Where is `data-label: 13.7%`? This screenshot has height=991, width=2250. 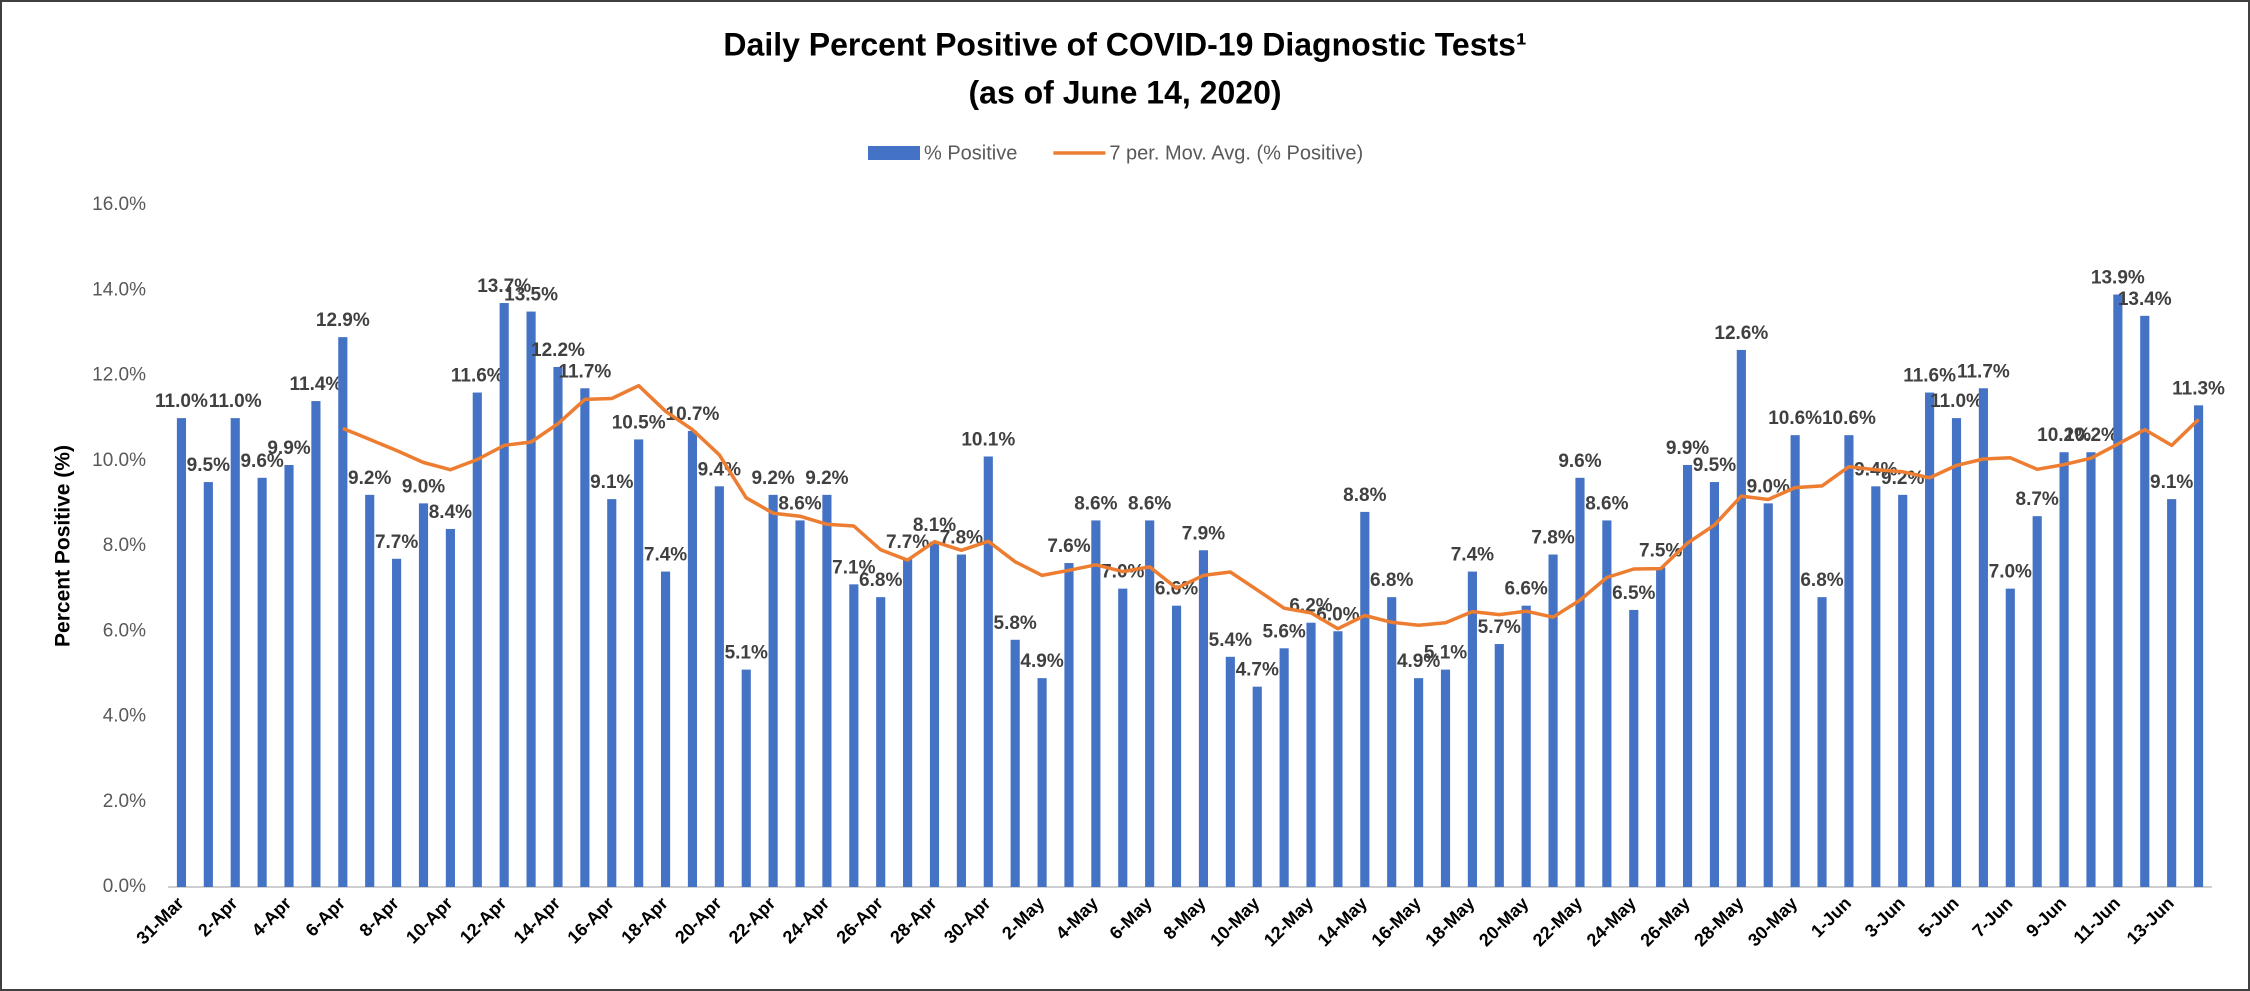
data-label: 13.7% is located at coordinates (504, 286).